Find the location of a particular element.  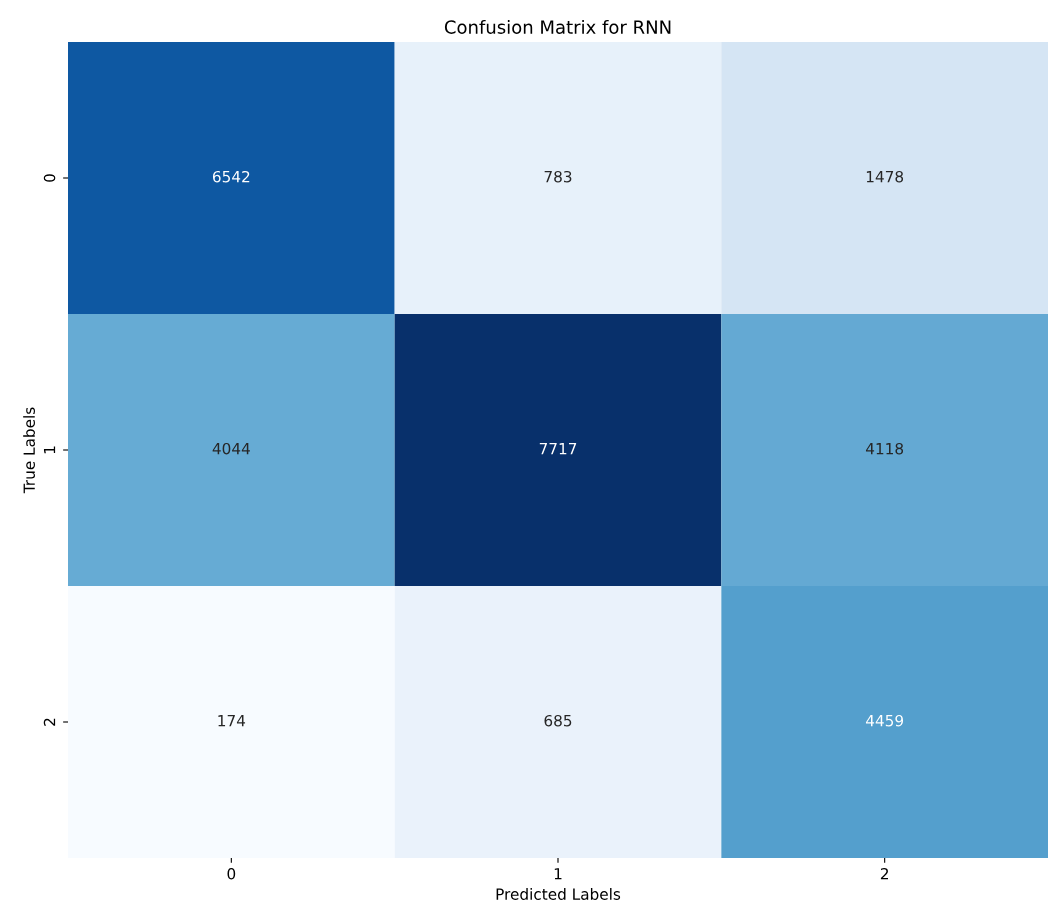

data-label: 4044 is located at coordinates (231, 448).